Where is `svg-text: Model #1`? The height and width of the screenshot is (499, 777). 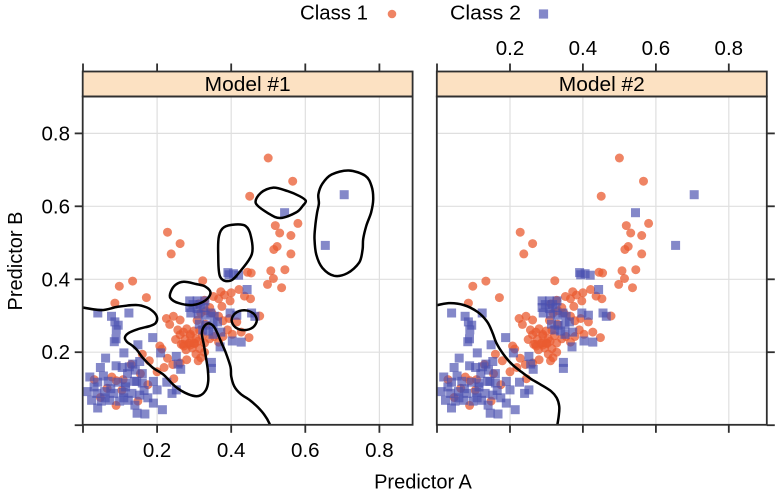
svg-text: Model #1 is located at coordinates (248, 85).